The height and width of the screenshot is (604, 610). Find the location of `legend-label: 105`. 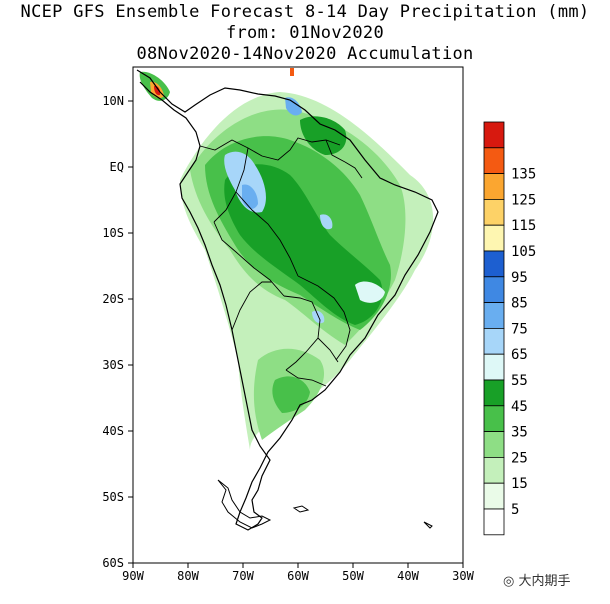

legend-label: 105 is located at coordinates (523, 252).